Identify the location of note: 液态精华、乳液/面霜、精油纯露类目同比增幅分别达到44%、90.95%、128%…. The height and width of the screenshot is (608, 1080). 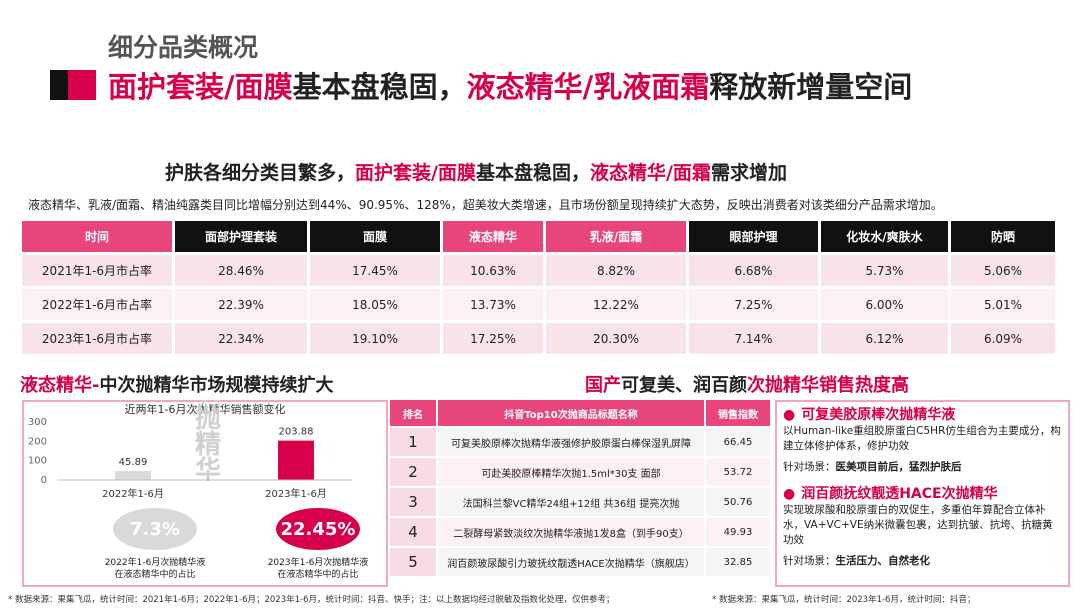
(485, 205).